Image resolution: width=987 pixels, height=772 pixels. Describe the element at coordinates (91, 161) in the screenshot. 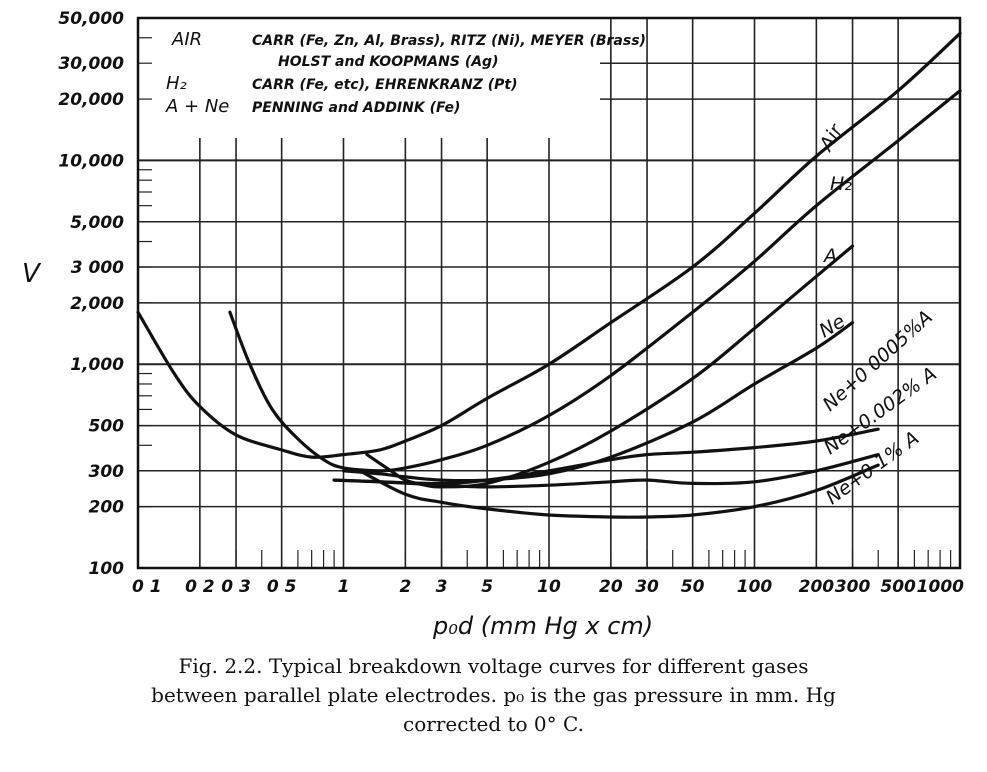

I see `y-tick-label: 10,000` at that location.